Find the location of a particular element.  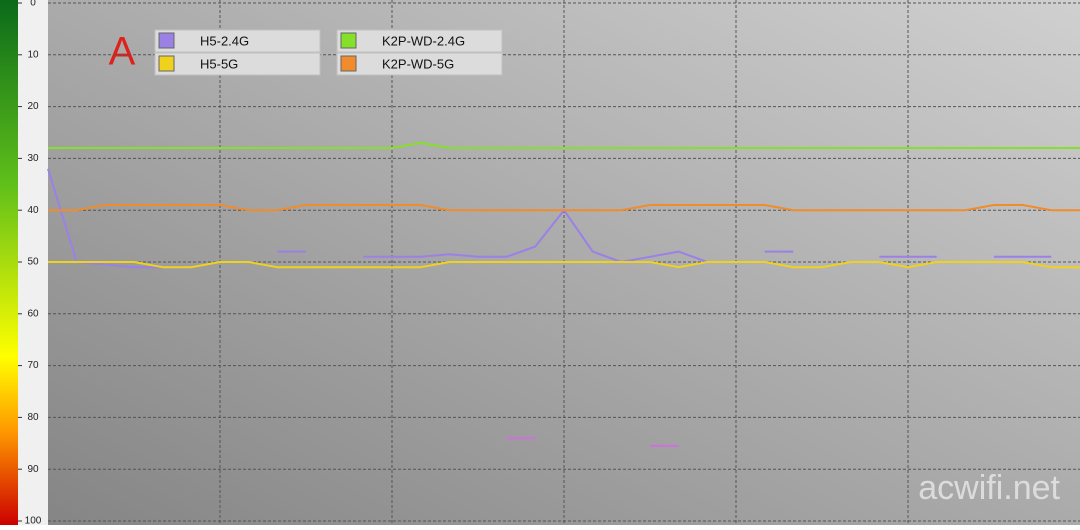

watermark: acwifi.net is located at coordinates (989, 488).